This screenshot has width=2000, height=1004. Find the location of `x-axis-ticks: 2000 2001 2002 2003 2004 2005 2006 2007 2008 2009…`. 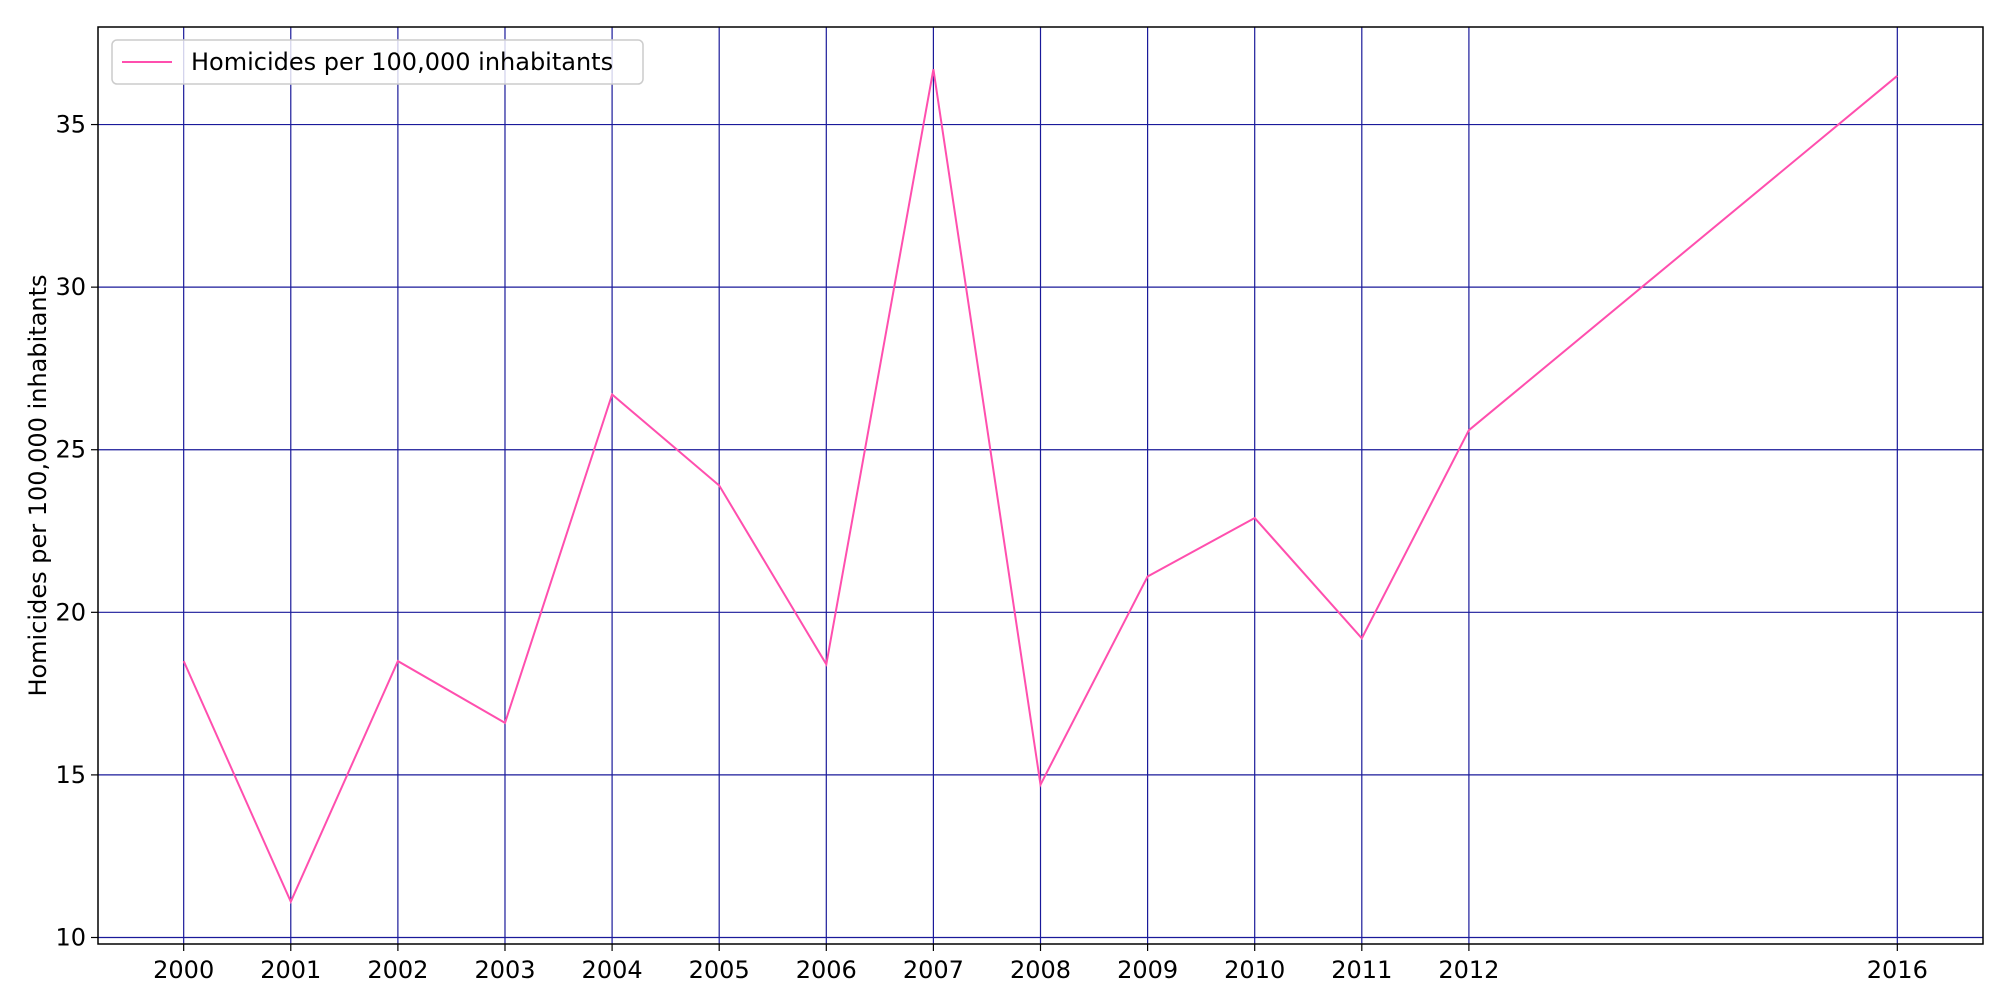

x-axis-ticks: 2000 2001 2002 2003 2004 2005 2006 2007 2008 2009… is located at coordinates (1040, 964).